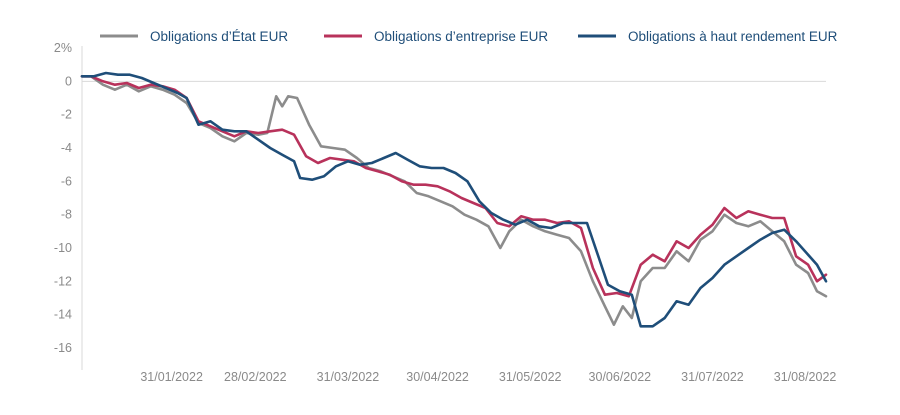  Describe the element at coordinates (63, 281) in the screenshot. I see `y-tick-label: -12` at that location.